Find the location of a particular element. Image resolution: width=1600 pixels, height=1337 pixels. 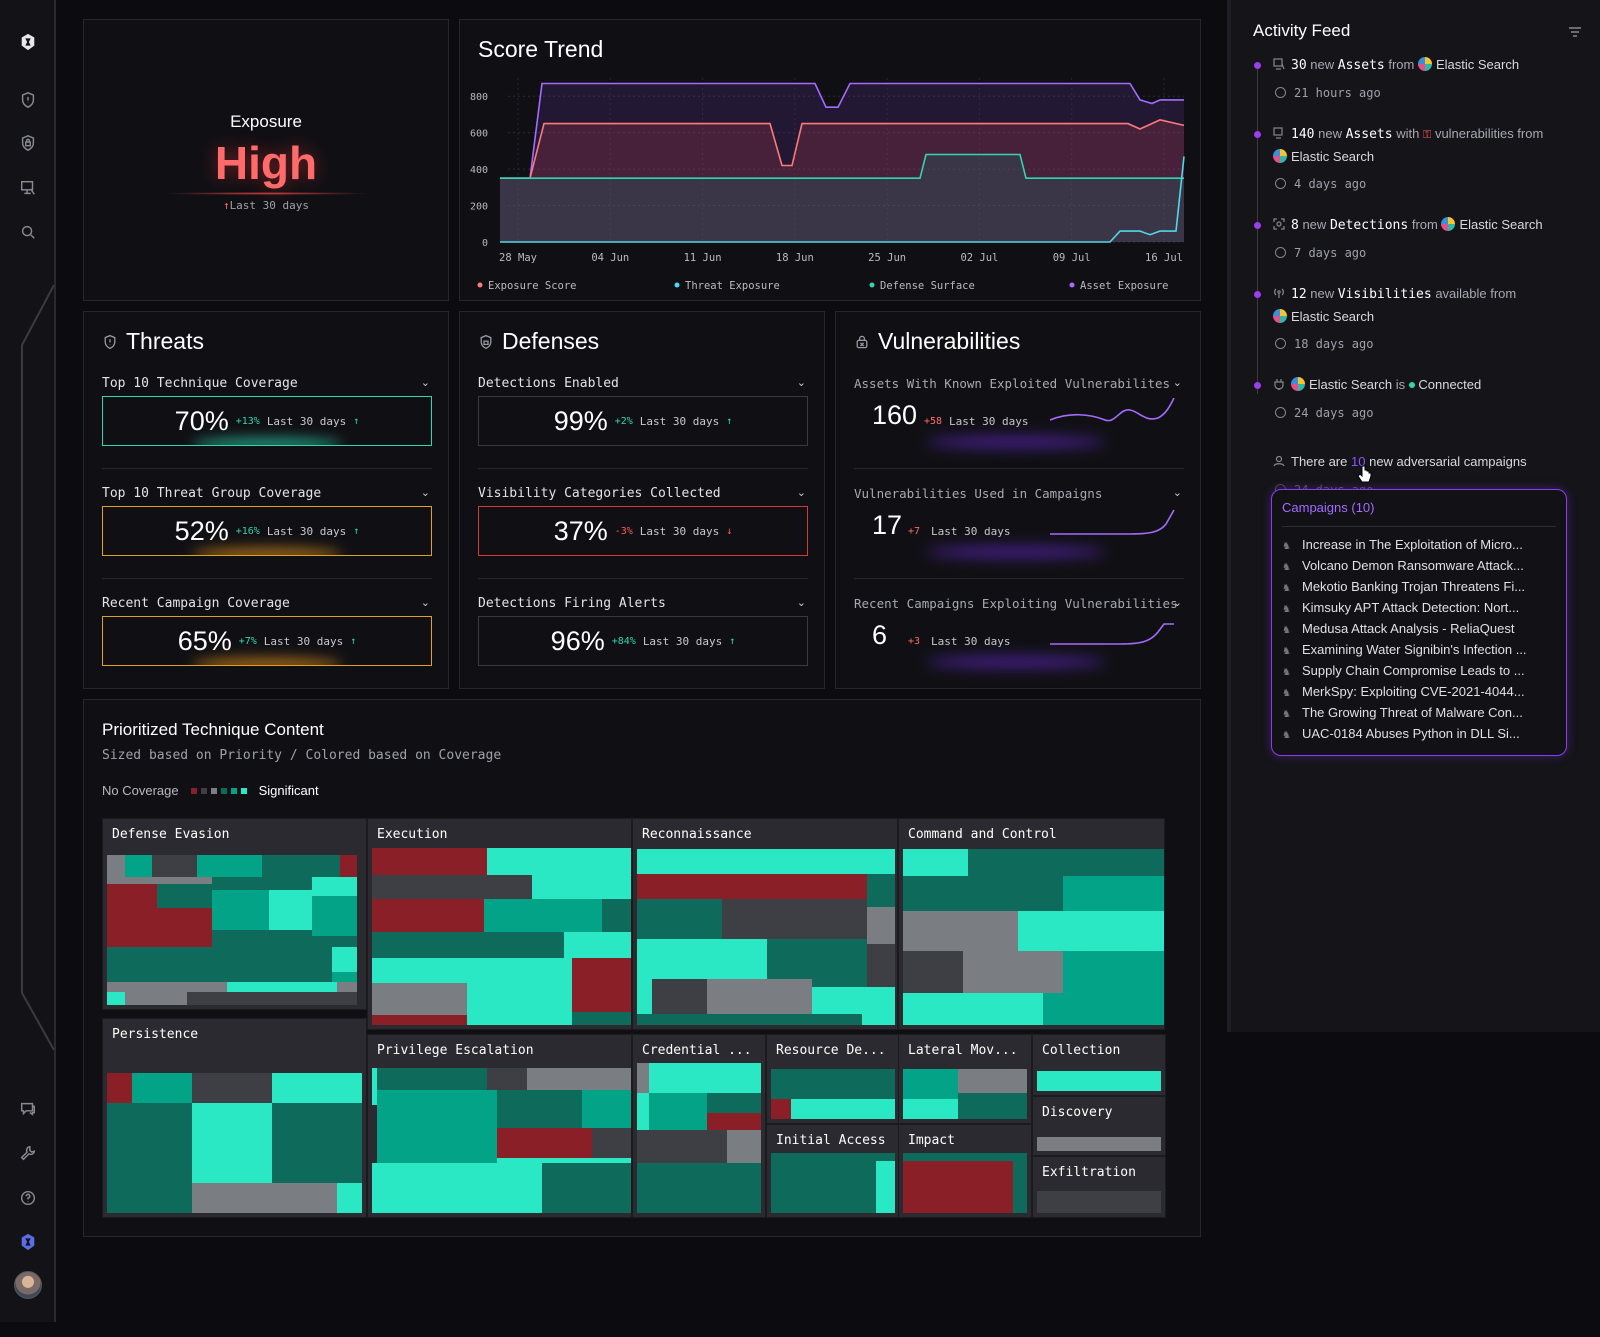

feed-item-campaigns: There are 10 new adversarial campaigns is located at coordinates (1433, 462).